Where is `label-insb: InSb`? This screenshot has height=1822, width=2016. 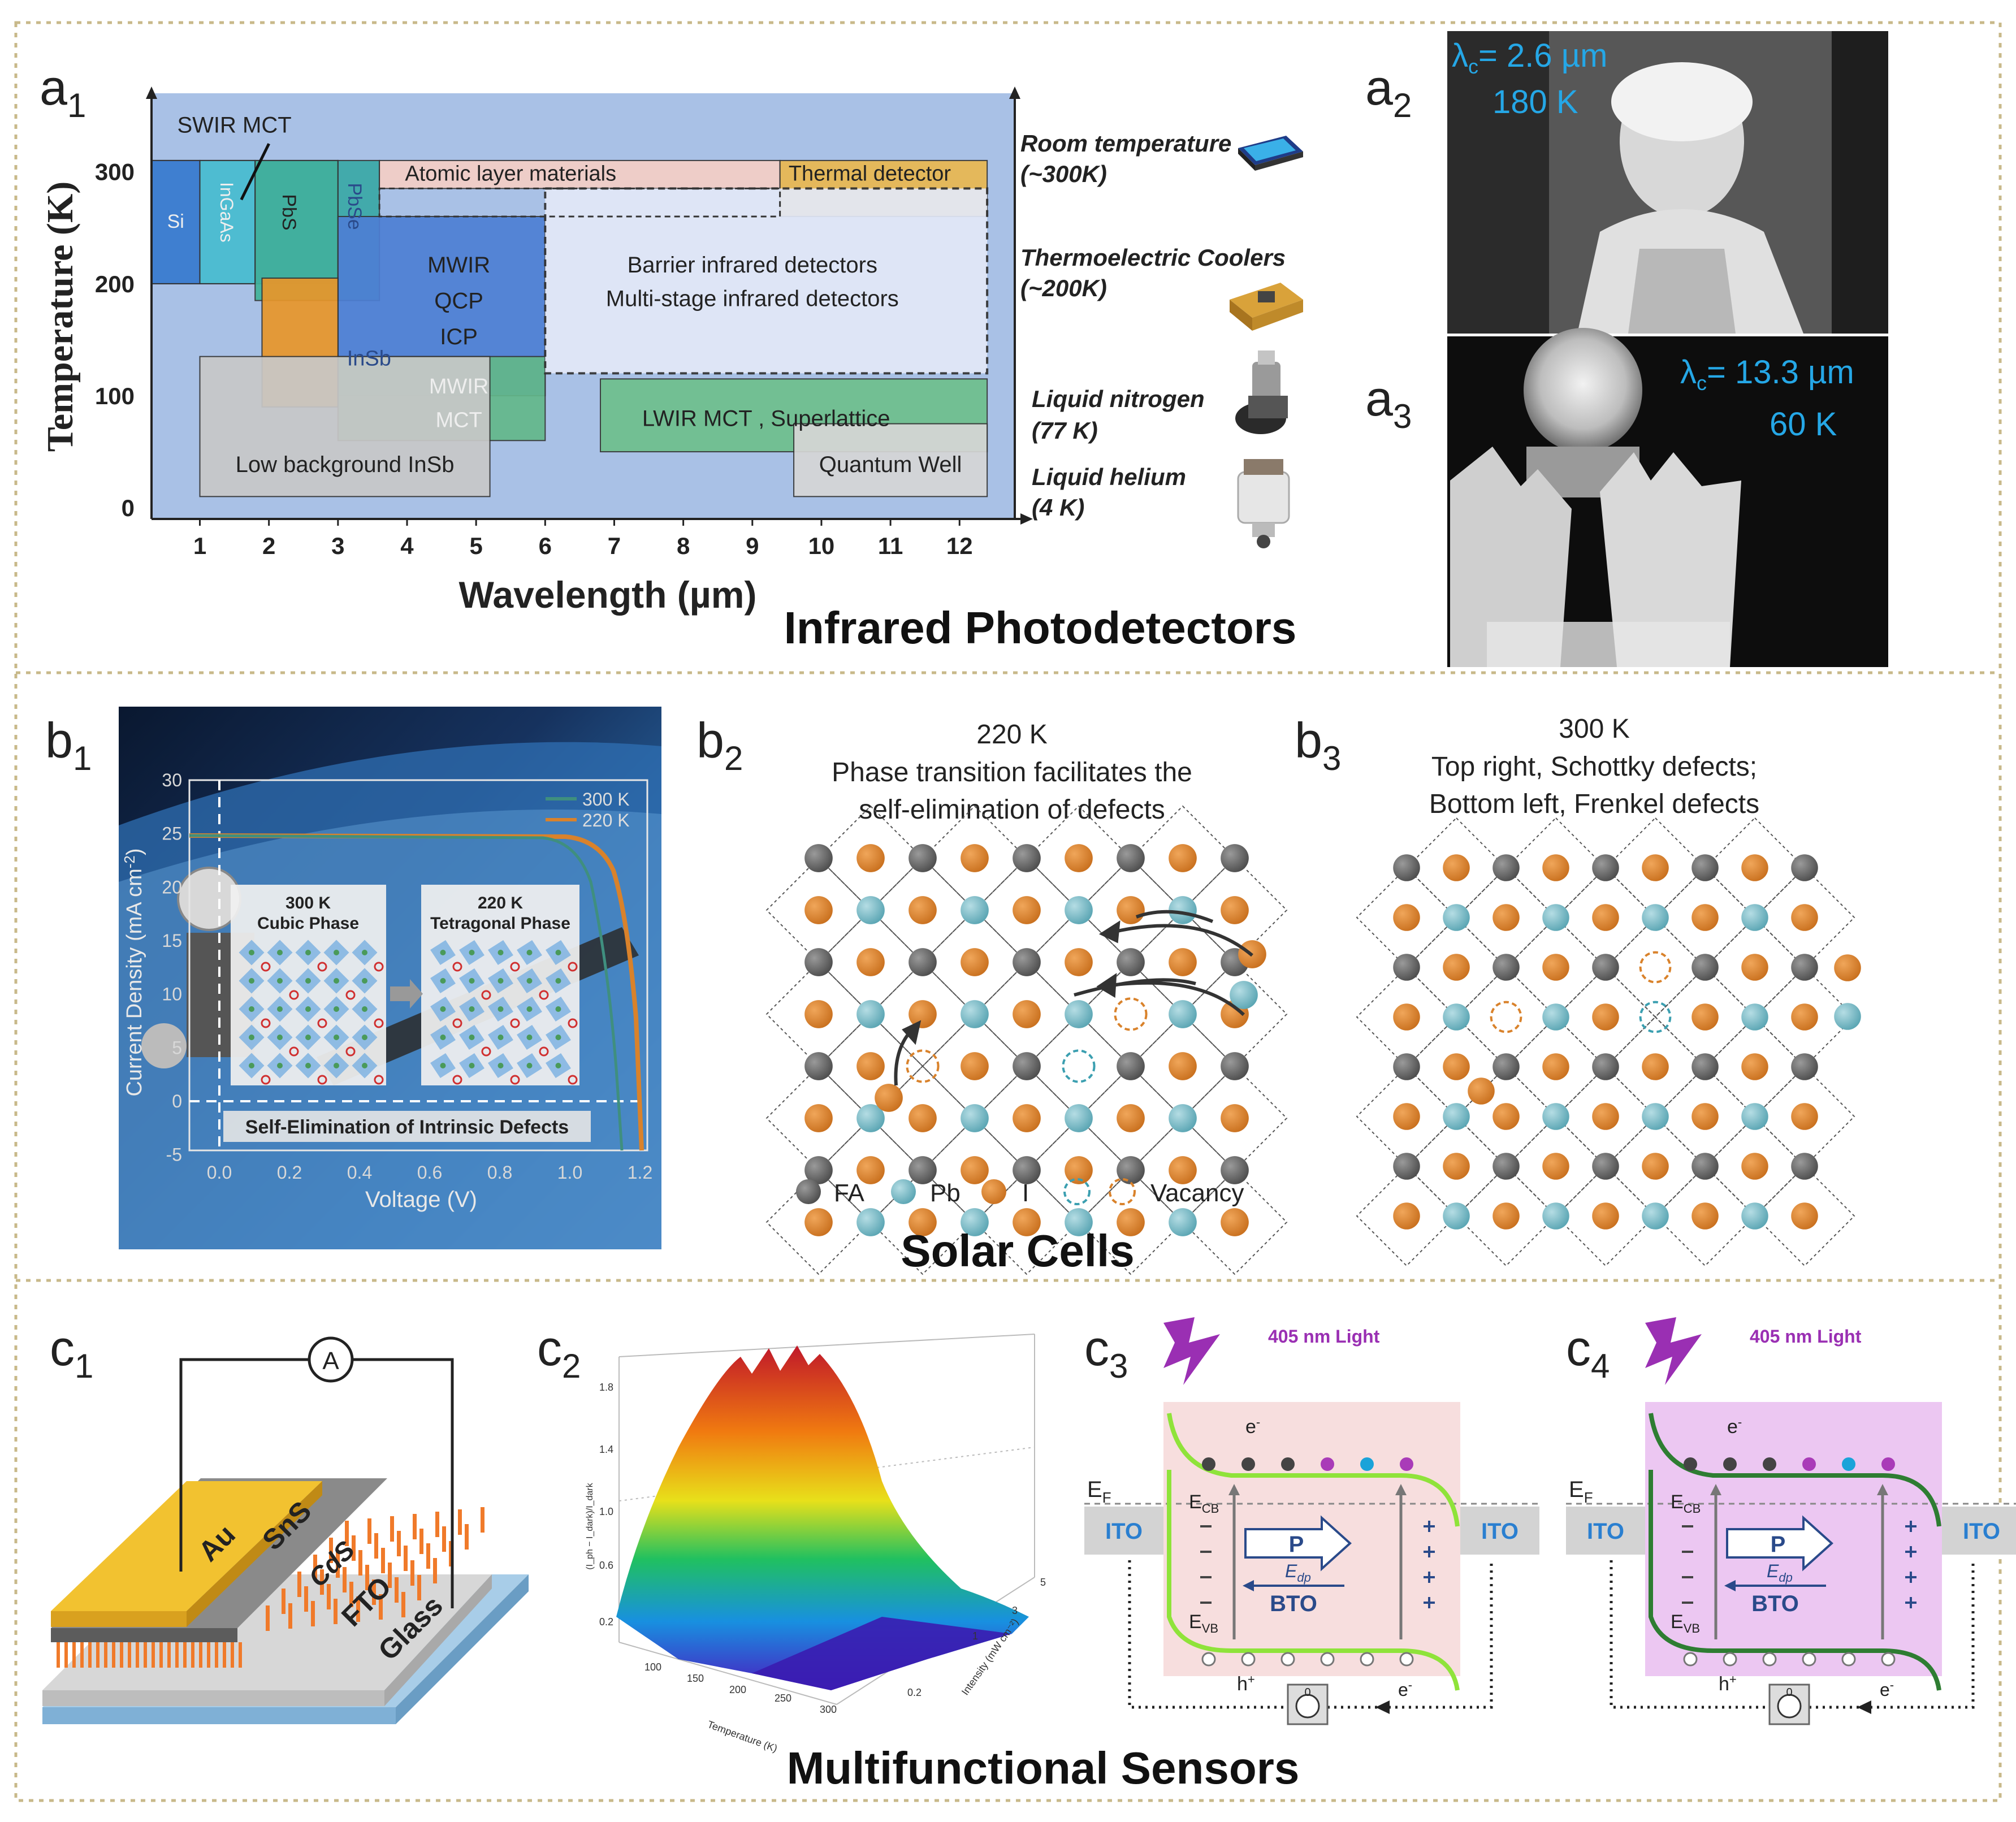
label-insb: InSb is located at coordinates (369, 359).